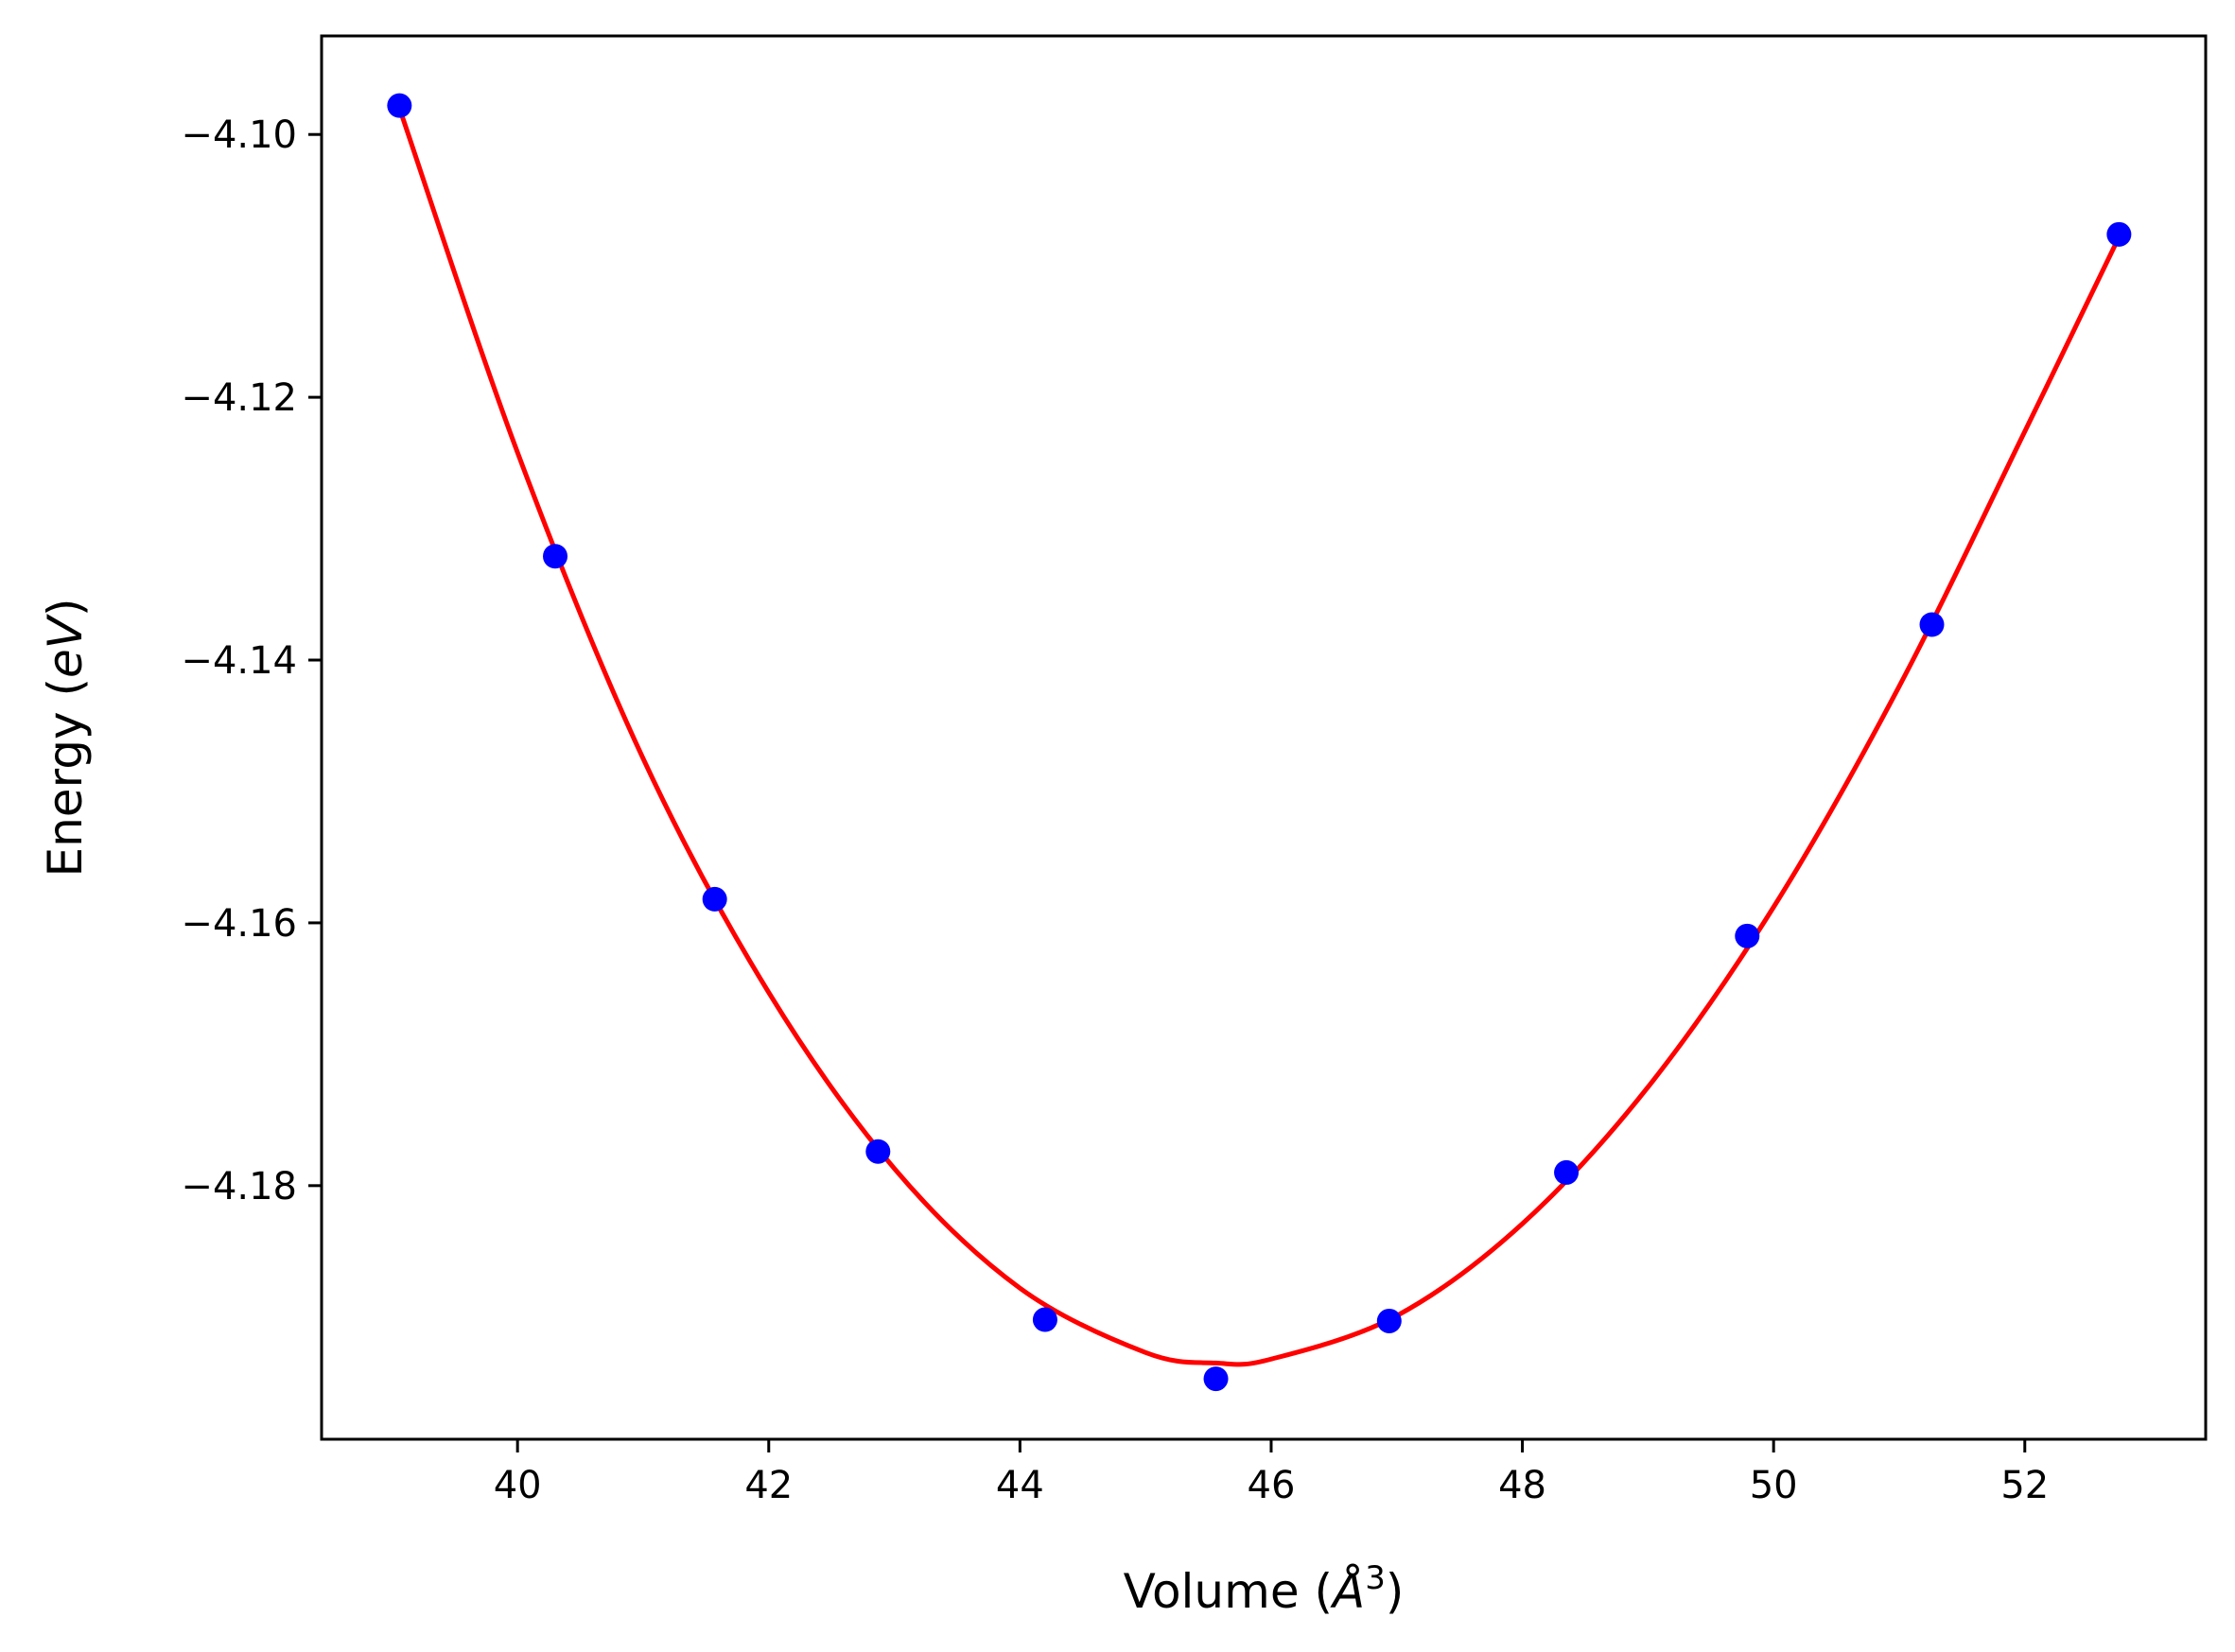 The width and height of the screenshot is (2235, 1652). What do you see at coordinates (768, 1486) in the screenshot?
I see `x-tick-label: 42` at bounding box center [768, 1486].